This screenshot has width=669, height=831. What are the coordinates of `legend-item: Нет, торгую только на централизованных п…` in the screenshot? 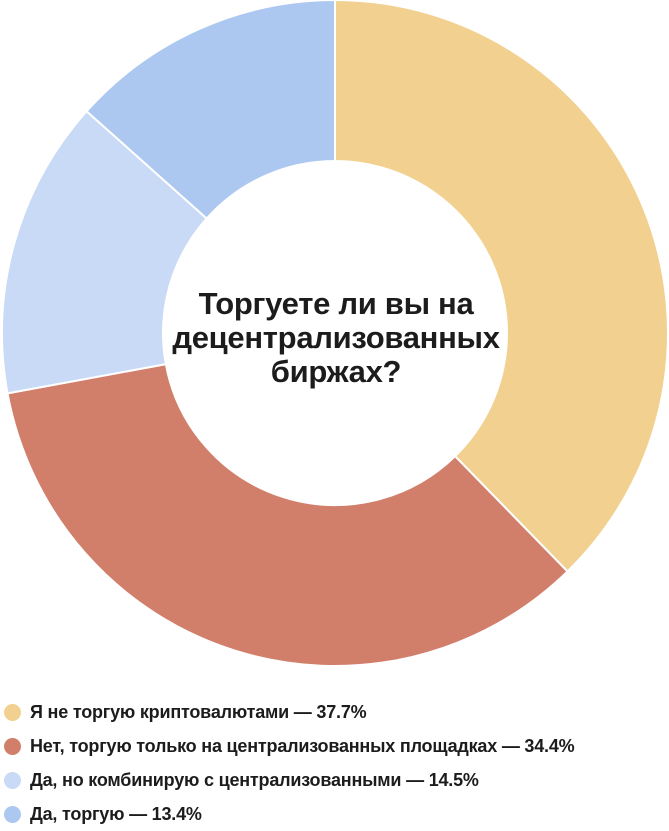 It's located at (336, 746).